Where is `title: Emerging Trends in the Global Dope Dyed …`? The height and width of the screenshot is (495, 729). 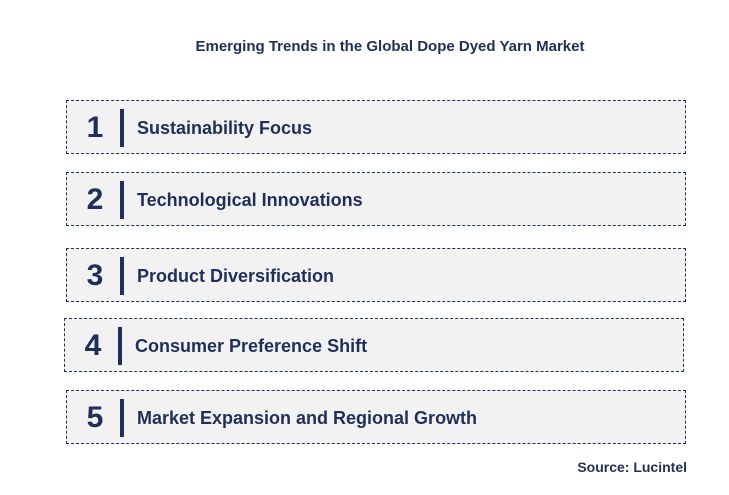 title: Emerging Trends in the Global Dope Dyed … is located at coordinates (390, 46).